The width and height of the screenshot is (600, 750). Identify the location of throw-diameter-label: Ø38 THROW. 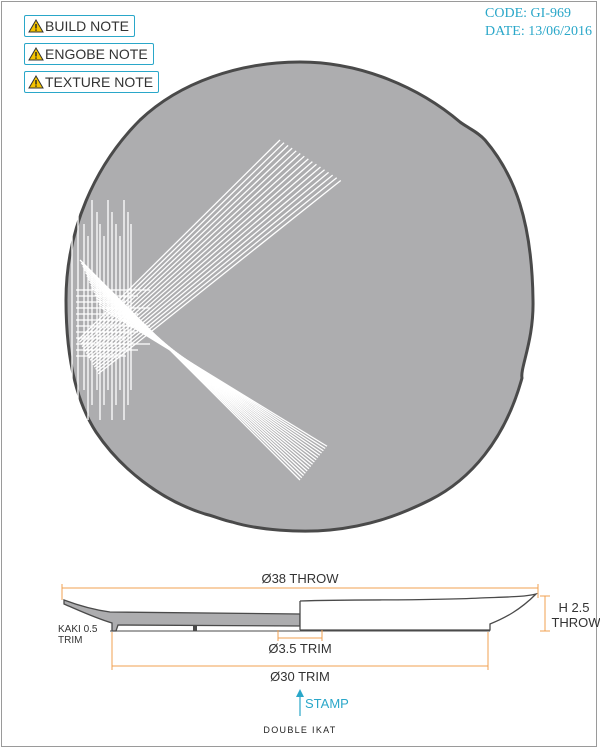
(300, 578).